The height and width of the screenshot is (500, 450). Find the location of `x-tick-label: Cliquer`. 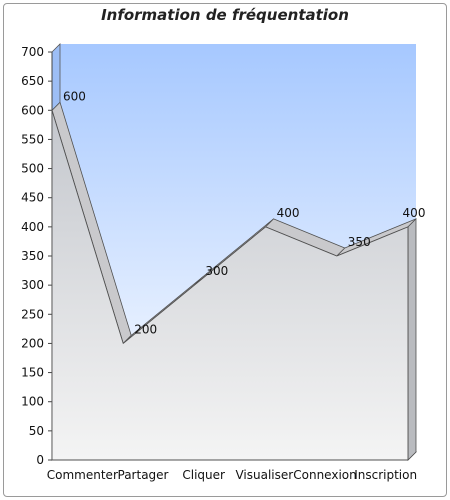

x-tick-label: Cliquer is located at coordinates (203, 475).